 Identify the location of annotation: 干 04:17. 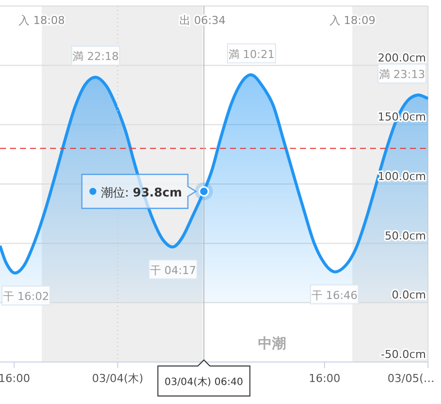
(173, 270).